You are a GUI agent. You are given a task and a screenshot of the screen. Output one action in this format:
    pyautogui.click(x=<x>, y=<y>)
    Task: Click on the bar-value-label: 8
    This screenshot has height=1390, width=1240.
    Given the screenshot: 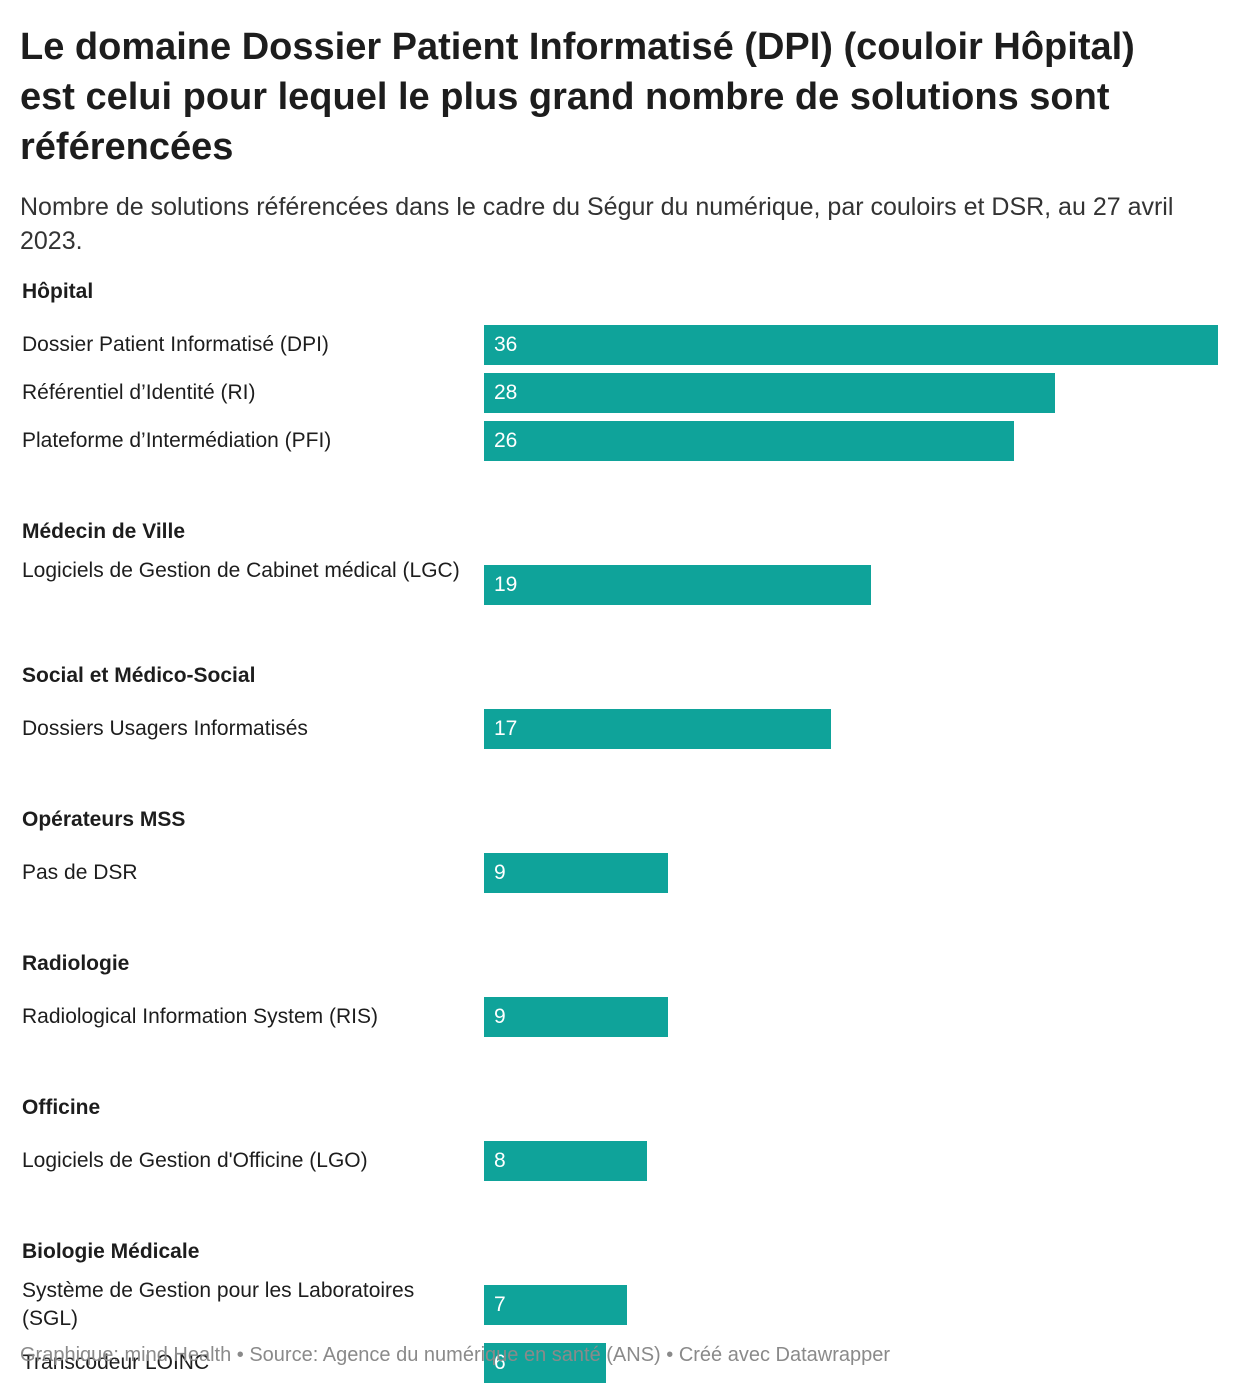 What is the action you would take?
    pyautogui.click(x=500, y=1160)
    